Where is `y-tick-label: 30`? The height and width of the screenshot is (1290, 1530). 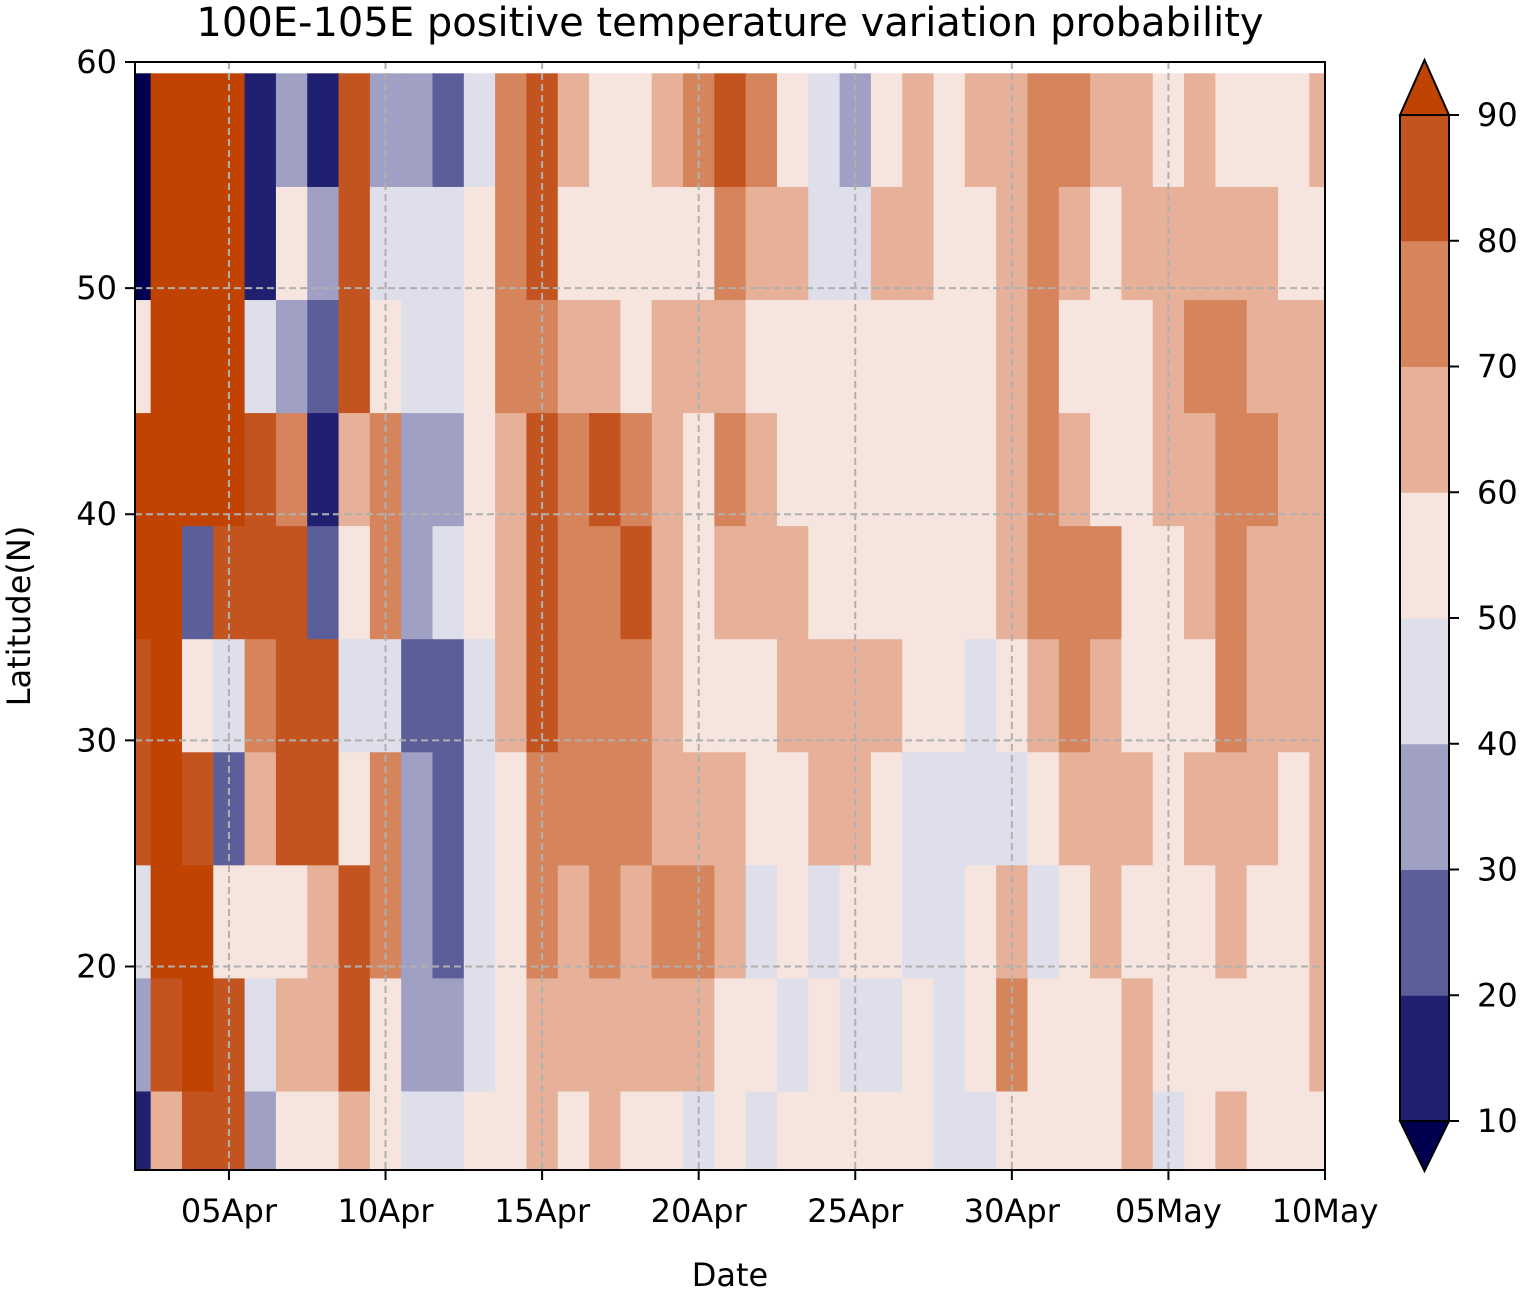 y-tick-label: 30 is located at coordinates (96, 740).